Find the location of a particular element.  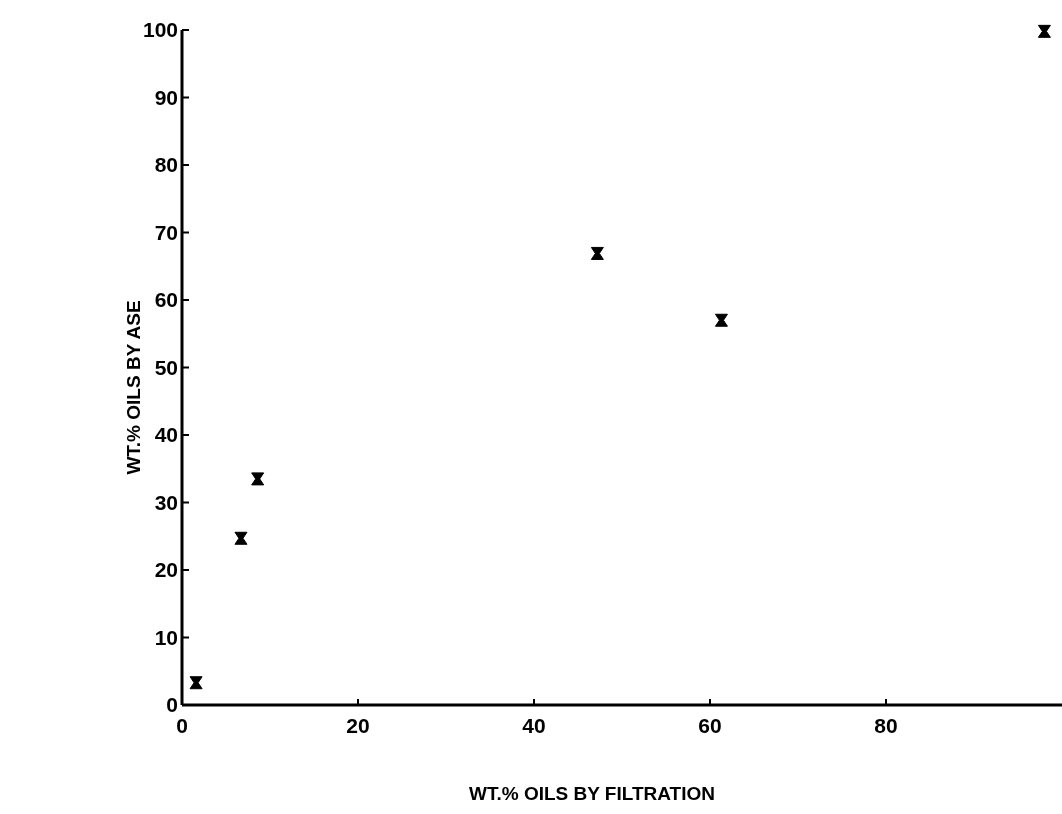

y-tick-label: 70 is located at coordinates (166, 232).